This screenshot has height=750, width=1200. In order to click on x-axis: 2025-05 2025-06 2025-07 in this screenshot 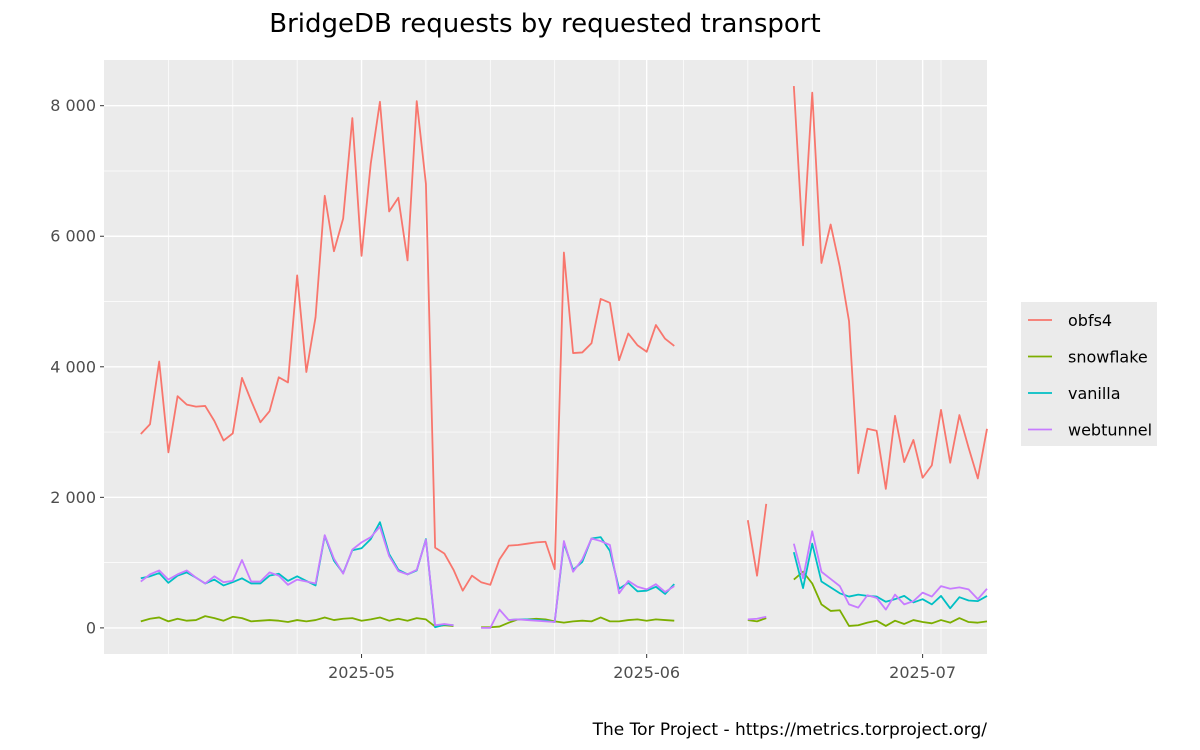, I will do `click(642, 668)`.